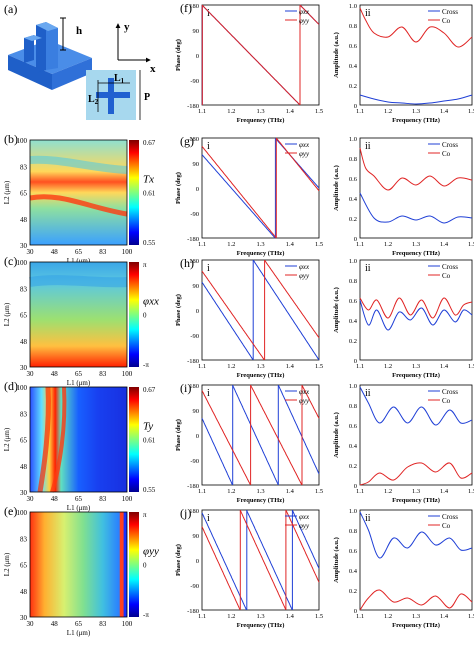 Image resolution: width=474 pixels, height=663 pixels. What do you see at coordinates (79, 261) in the screenshot?
I see `x-axis-label: L1 (μm)` at bounding box center [79, 261].